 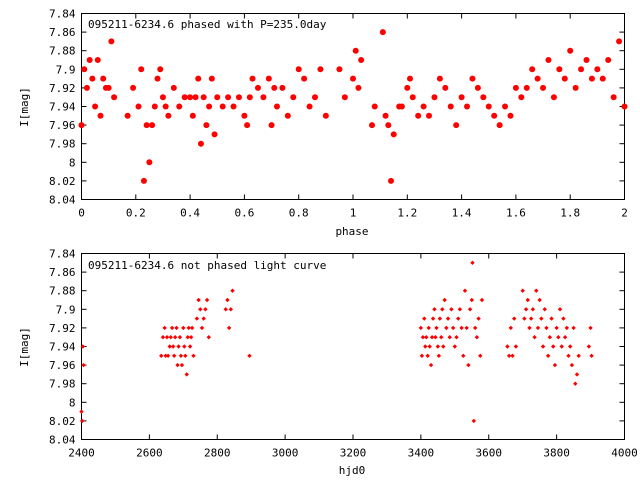 What do you see at coordinates (190, 213) in the screenshot?
I see `x-tick-label: 0.4` at bounding box center [190, 213].